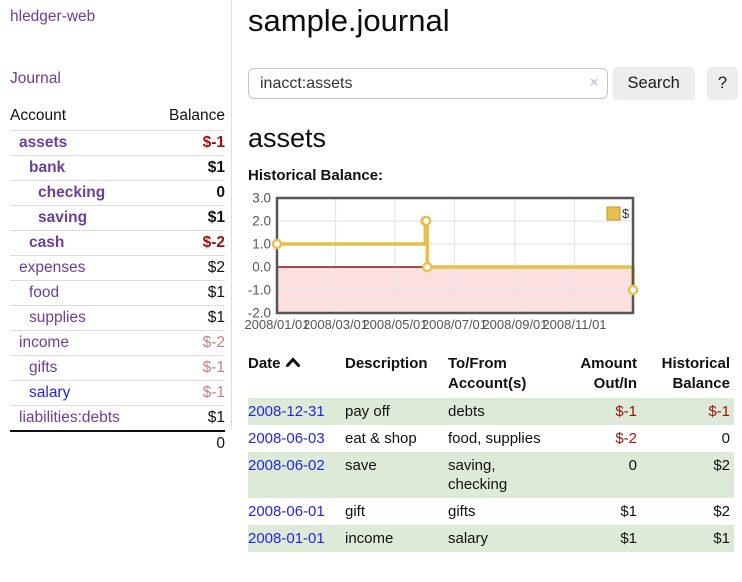 This screenshot has height=582, width=742. I want to click on register-row: 2008-12-31 pay off debts $-1 $-1, so click(491, 411).